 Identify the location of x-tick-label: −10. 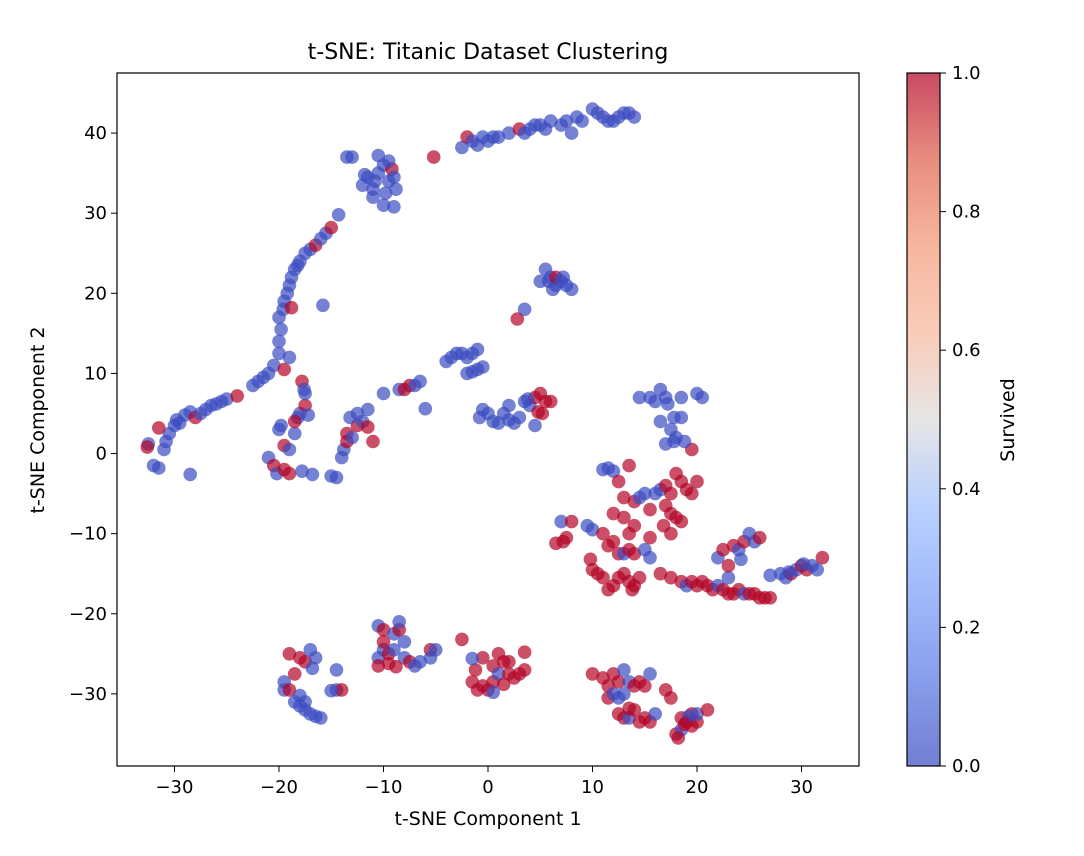
(383, 787).